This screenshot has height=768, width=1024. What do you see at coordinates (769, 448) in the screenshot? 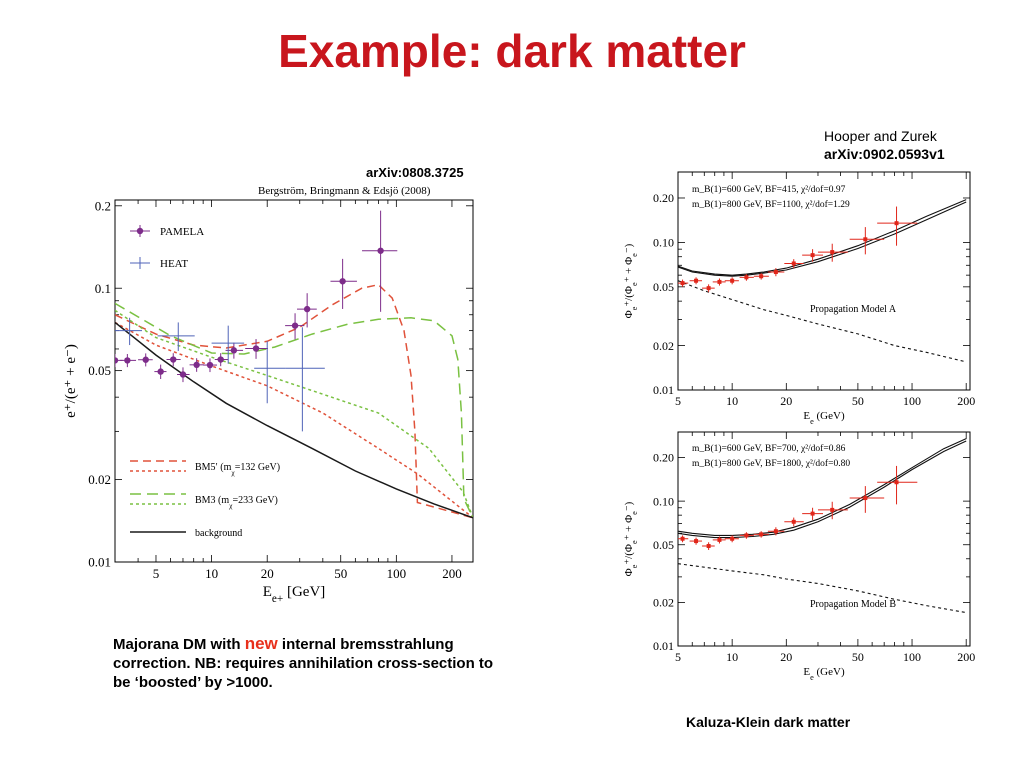
I see `annotation: m_B(1)=600 GeV, BF=700, χ²/dof=0.86` at bounding box center [769, 448].